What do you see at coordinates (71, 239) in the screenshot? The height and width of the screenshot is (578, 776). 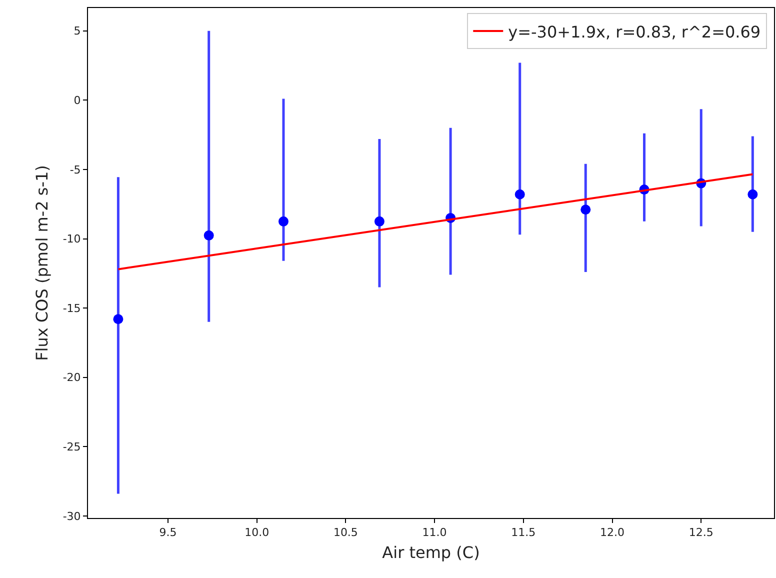 I see `y-tick-label: -10` at bounding box center [71, 239].